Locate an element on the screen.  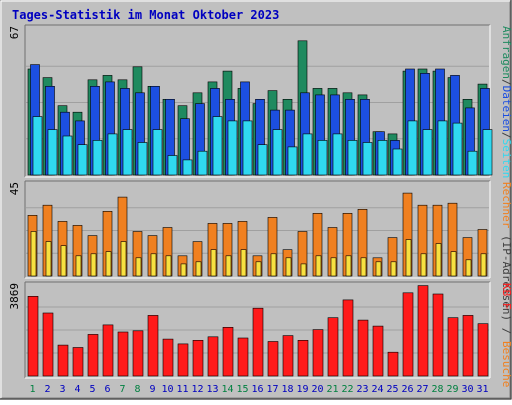
series-label: Rechner (IP-Adressen) / Besuche is located at coordinates (506, 284).